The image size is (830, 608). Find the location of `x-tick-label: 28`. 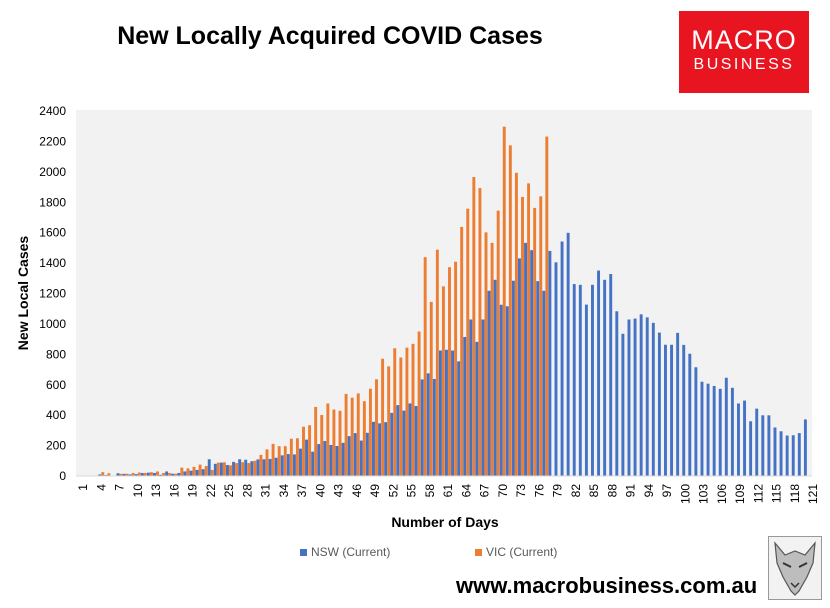

x-tick-label: 28 is located at coordinates (247, 491).